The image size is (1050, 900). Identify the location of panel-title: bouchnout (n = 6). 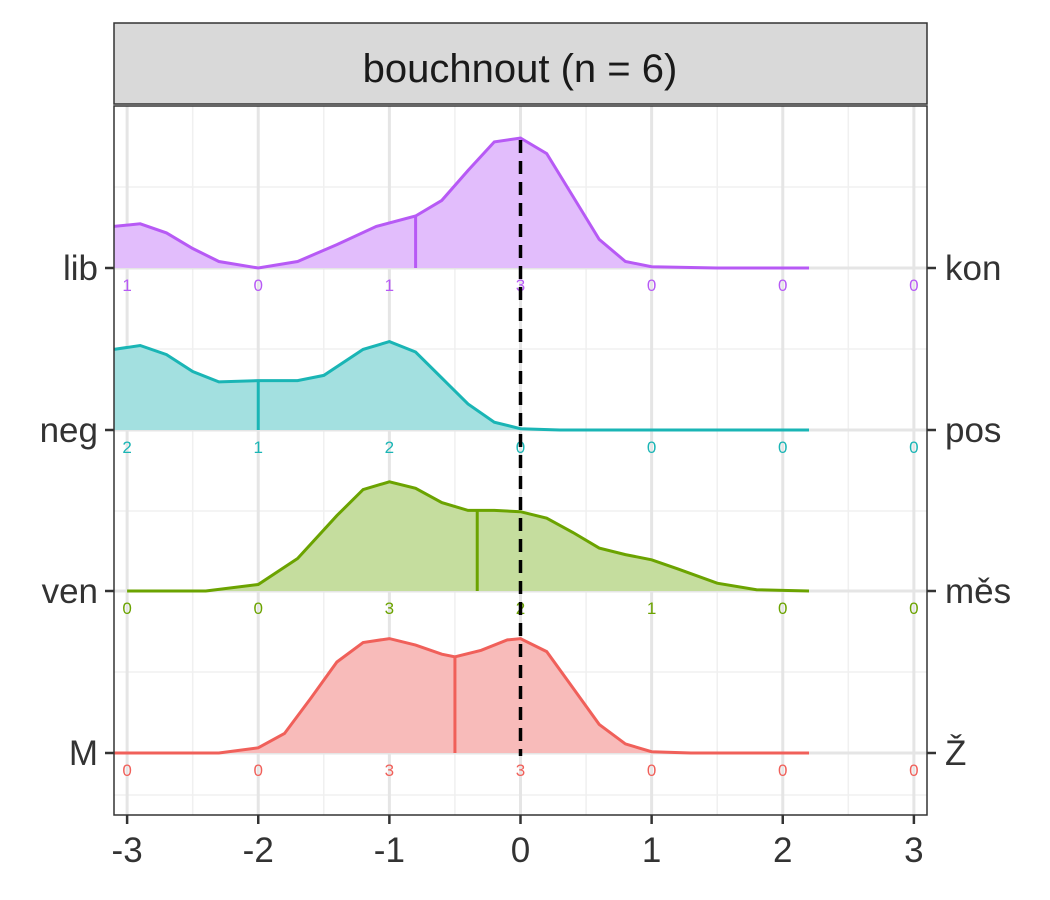
(520, 69).